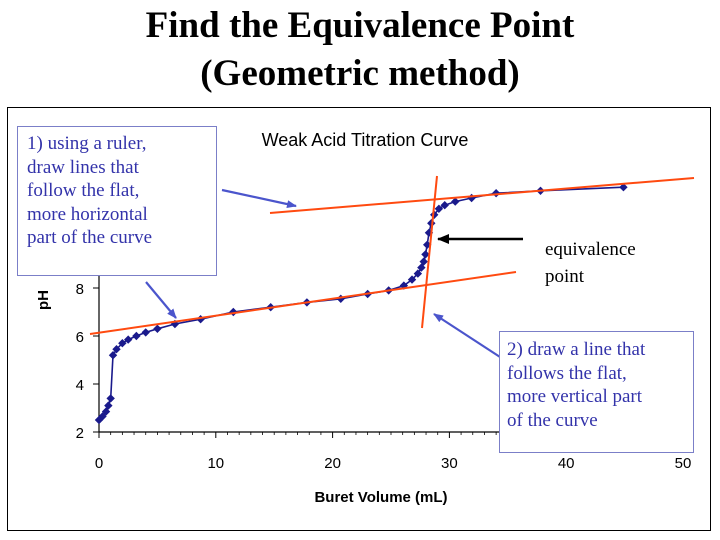 This screenshot has height=540, width=720. What do you see at coordinates (590, 263) in the screenshot?
I see `equivalence-point-label: equivalence point` at bounding box center [590, 263].